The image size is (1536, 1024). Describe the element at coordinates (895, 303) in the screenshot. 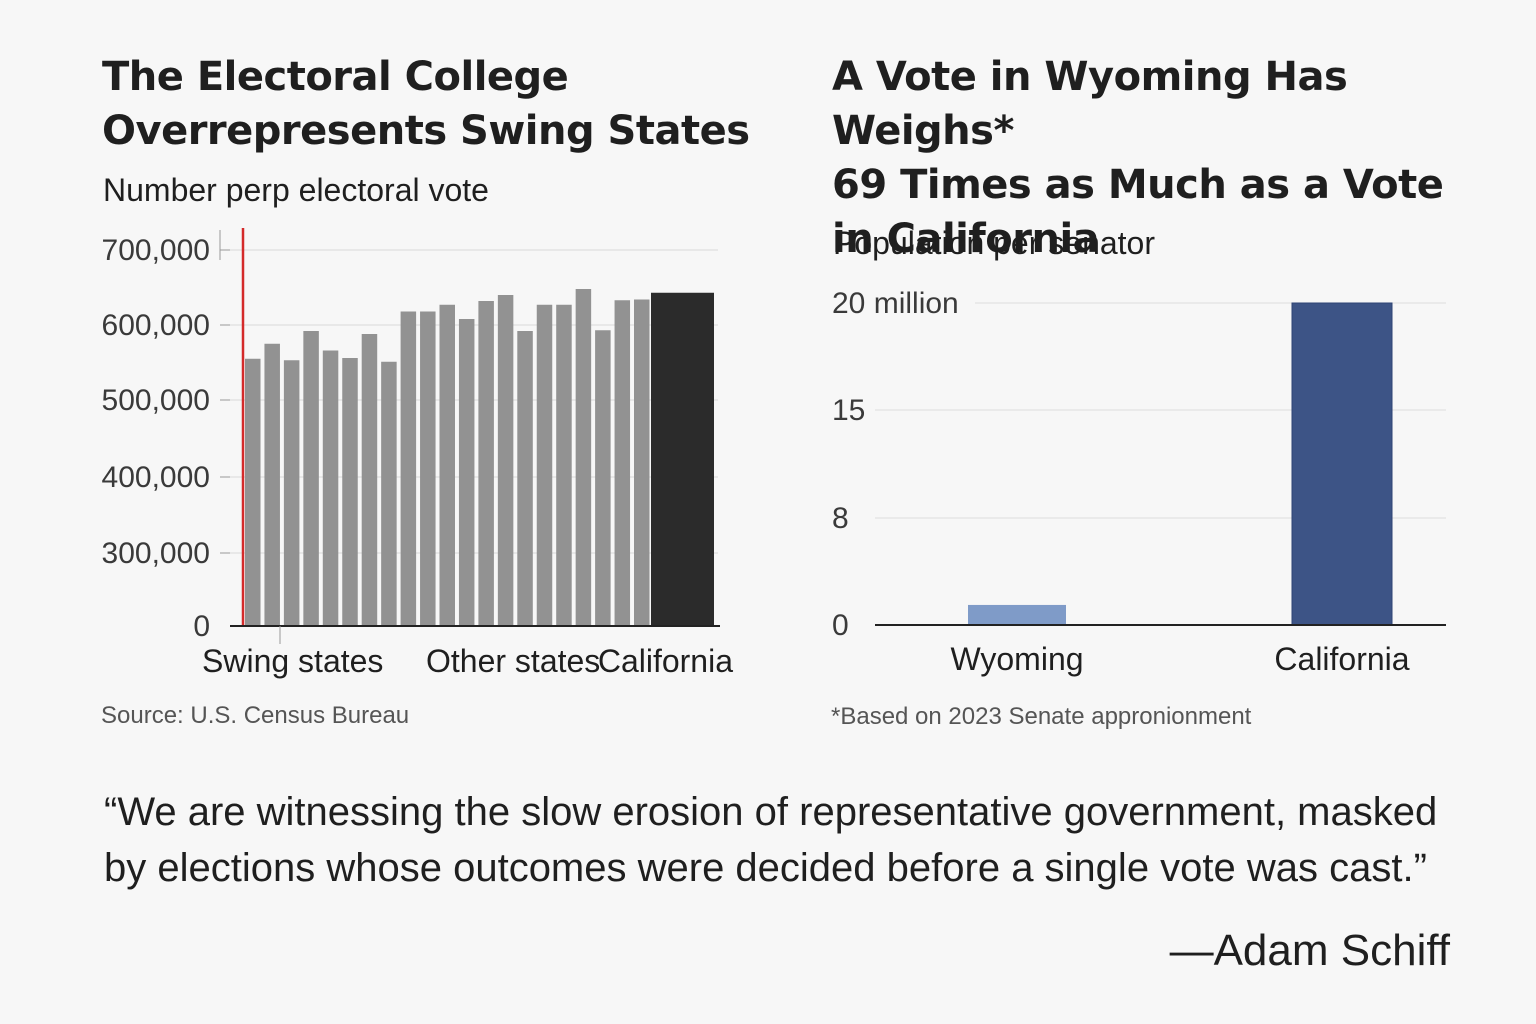

I see `y-tick-label: 20 million` at that location.